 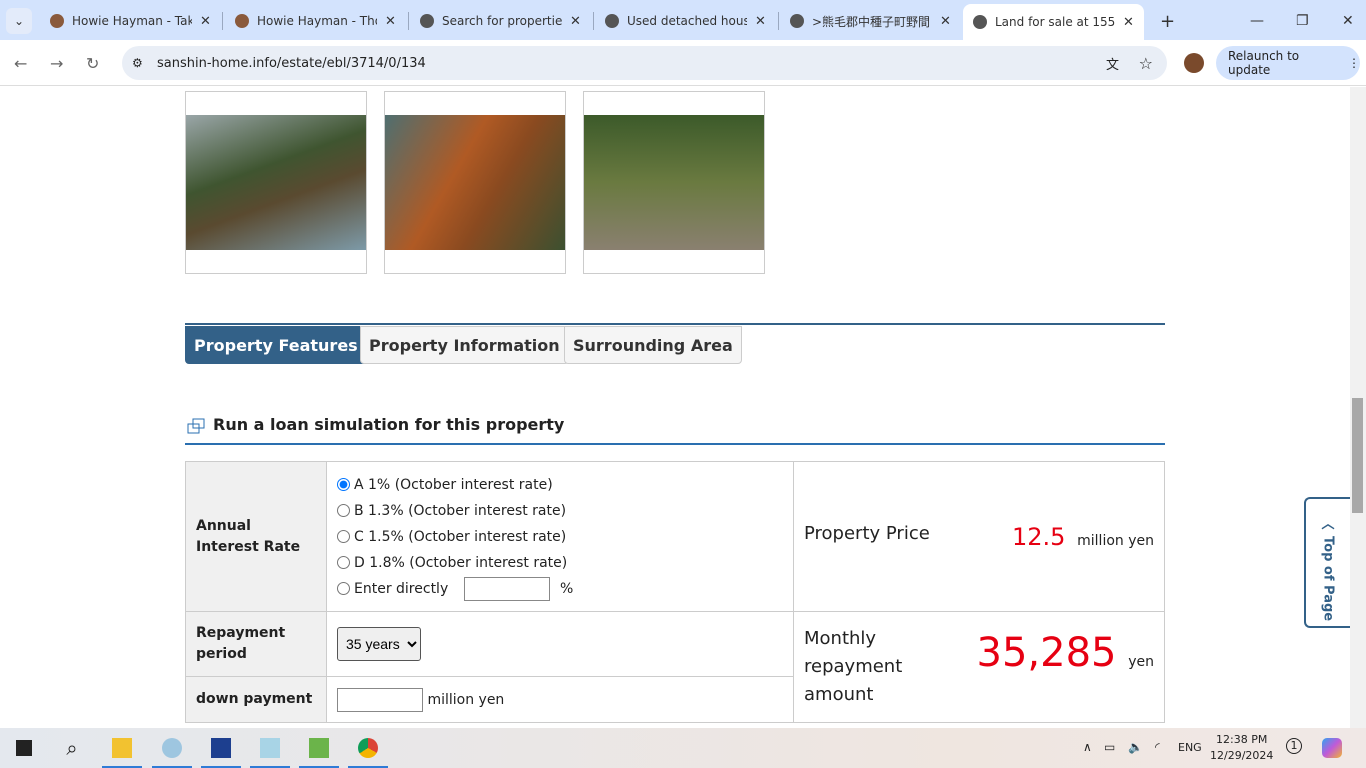 I want to click on window-icon, so click(x=196, y=426).